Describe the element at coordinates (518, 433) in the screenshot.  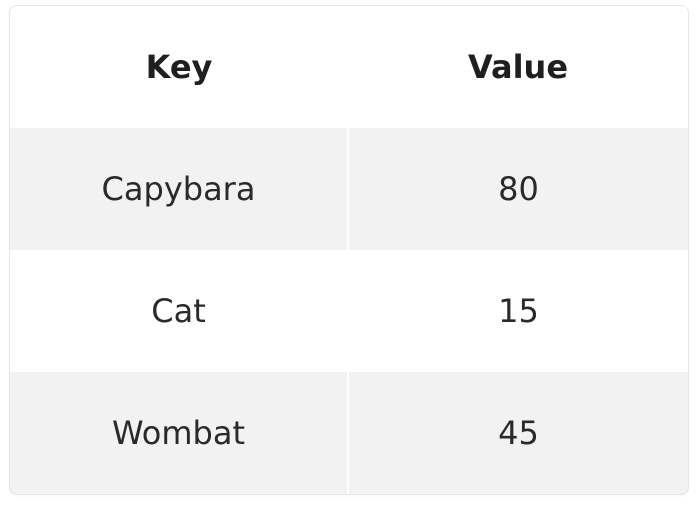
I see `value-cell: 45` at that location.